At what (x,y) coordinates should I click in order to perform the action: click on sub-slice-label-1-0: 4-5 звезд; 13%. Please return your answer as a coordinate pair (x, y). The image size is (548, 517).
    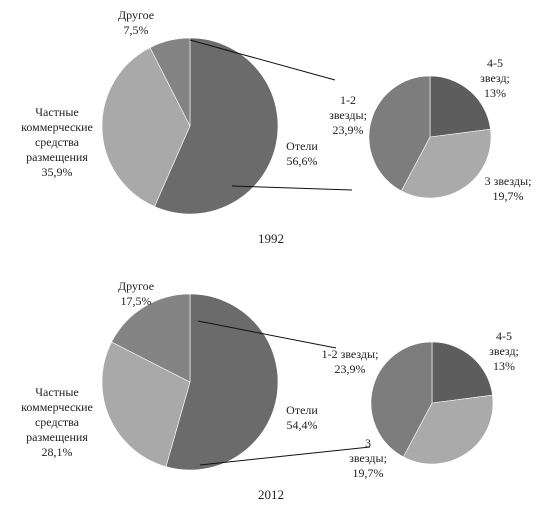
    Looking at the image, I should click on (504, 351).